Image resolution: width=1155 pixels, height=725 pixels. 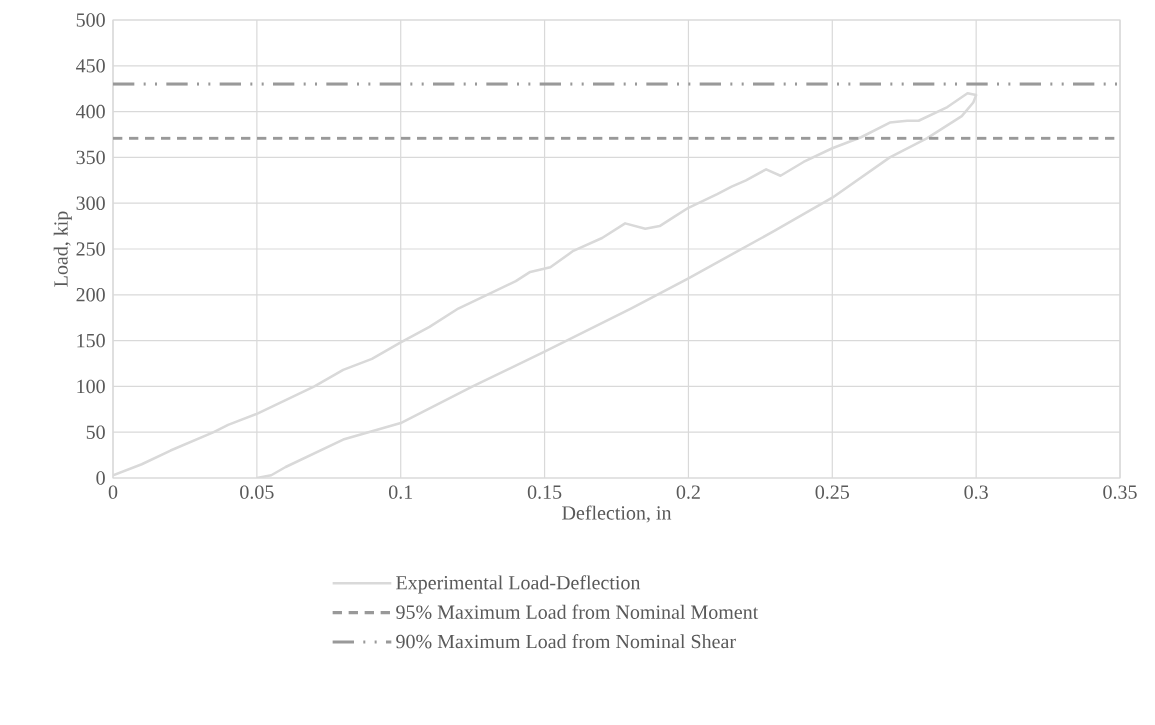 What do you see at coordinates (100, 478) in the screenshot?
I see `y-tick-label: 0` at bounding box center [100, 478].